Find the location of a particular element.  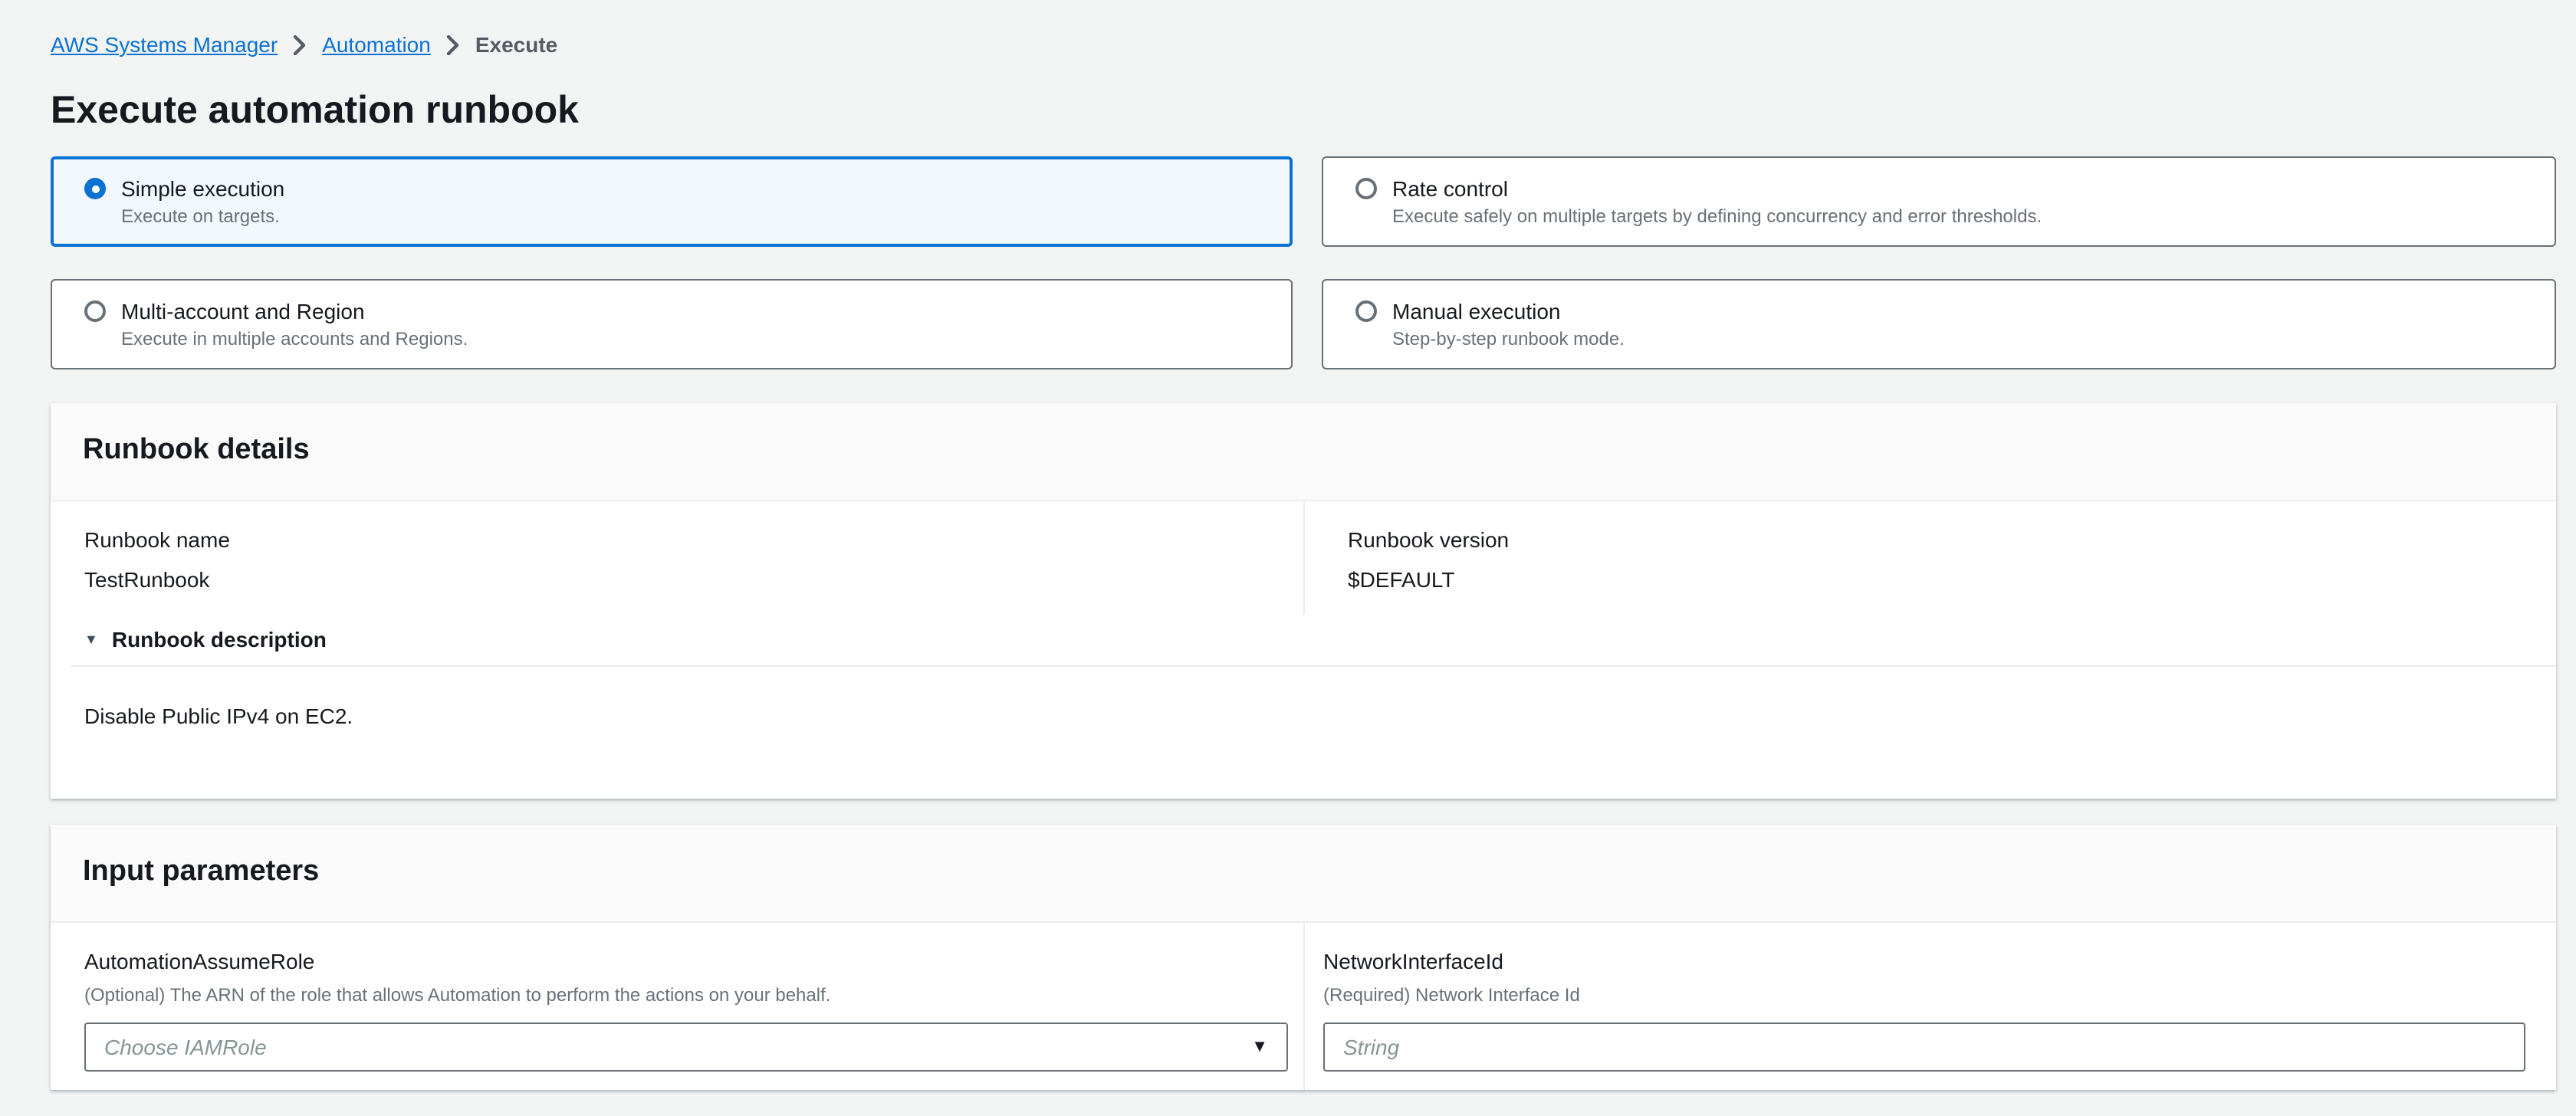

network-interface-id-label: NetworkInterfaceId is located at coordinates (1413, 961).